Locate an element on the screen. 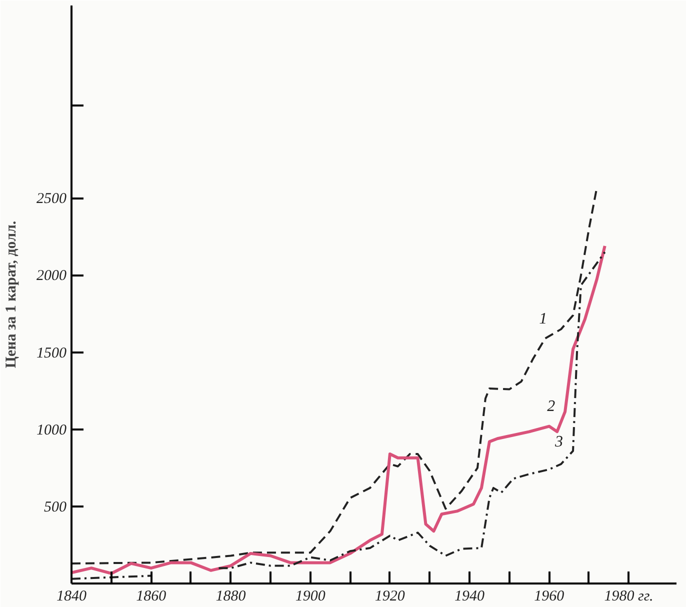 The height and width of the screenshot is (607, 686). x-tick-label: 1960 is located at coordinates (549, 596).